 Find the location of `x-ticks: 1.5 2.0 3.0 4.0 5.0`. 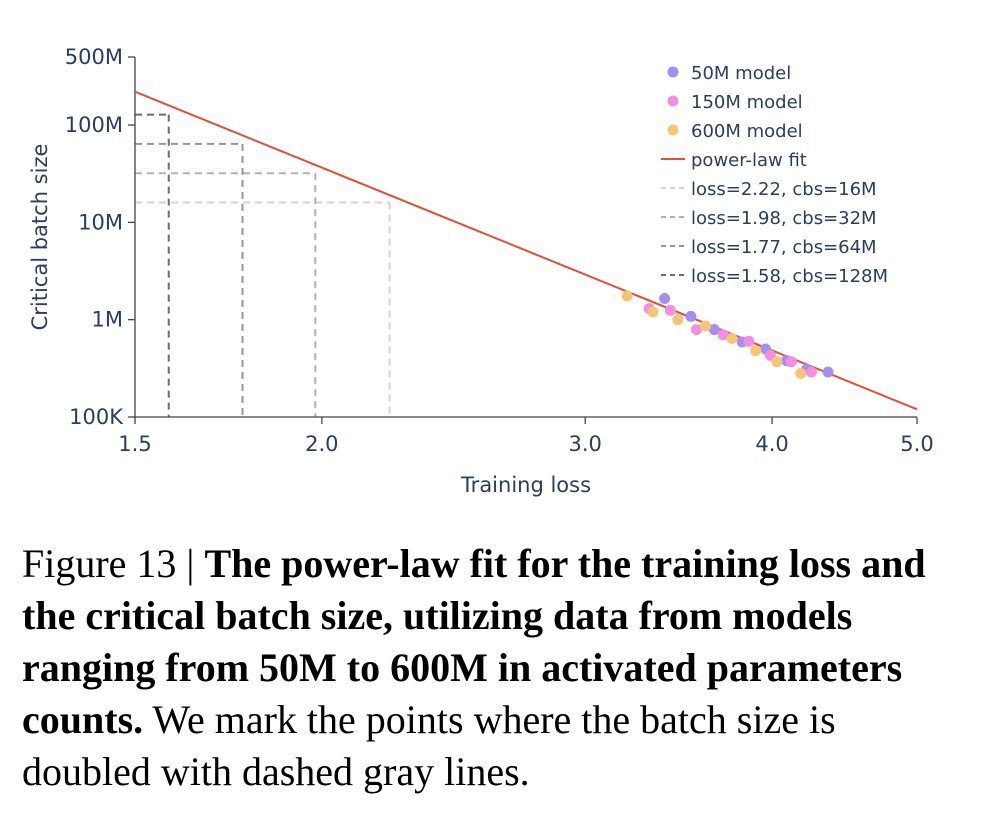

x-ticks: 1.5 2.0 3.0 4.0 5.0 is located at coordinates (526, 436).